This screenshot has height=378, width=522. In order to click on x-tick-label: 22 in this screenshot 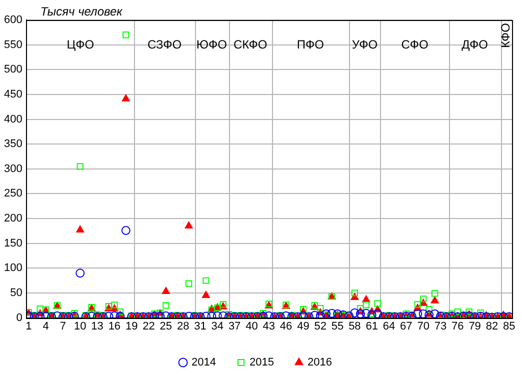, I will do `click(148, 326)`.